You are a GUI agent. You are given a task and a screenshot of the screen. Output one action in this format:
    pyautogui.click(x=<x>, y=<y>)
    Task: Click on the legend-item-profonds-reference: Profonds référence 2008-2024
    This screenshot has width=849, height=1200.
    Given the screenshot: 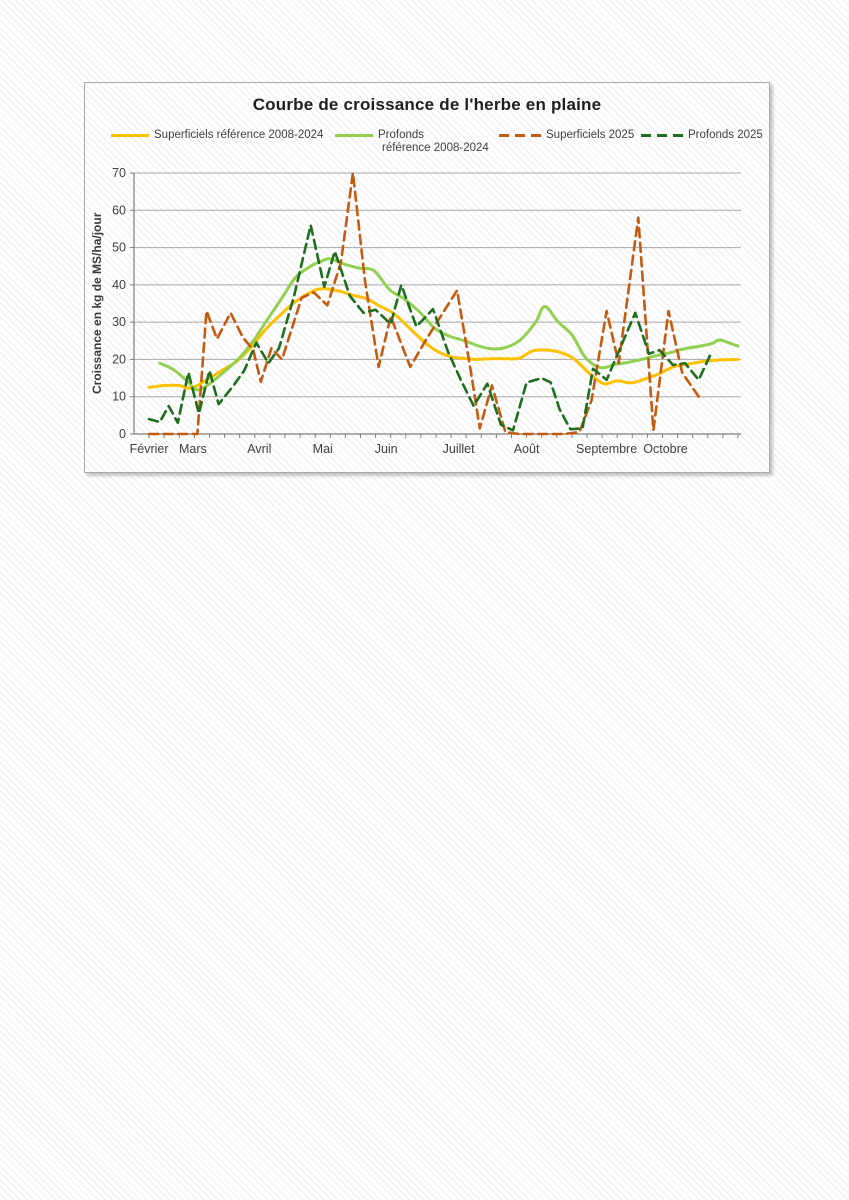 What is the action you would take?
    pyautogui.click(x=412, y=142)
    